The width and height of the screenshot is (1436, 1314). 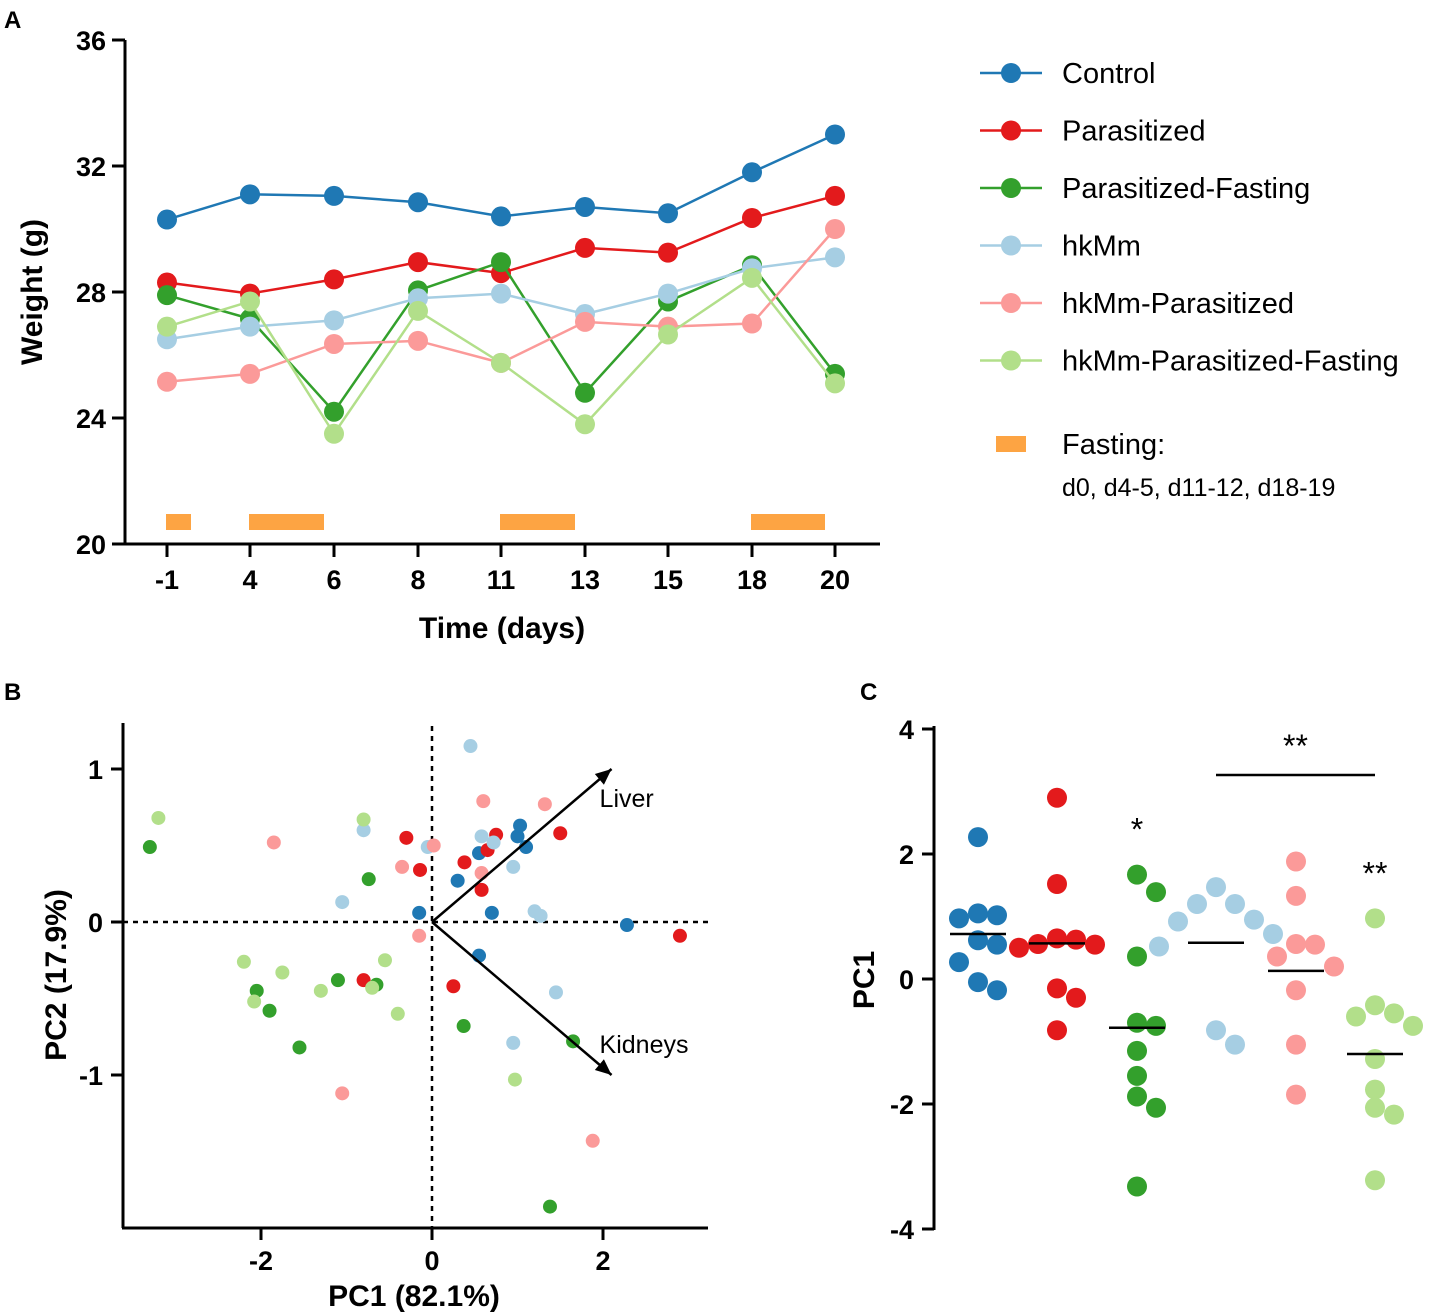 I want to click on legend-item-hkmm: hkMm, so click(x=1060, y=247).